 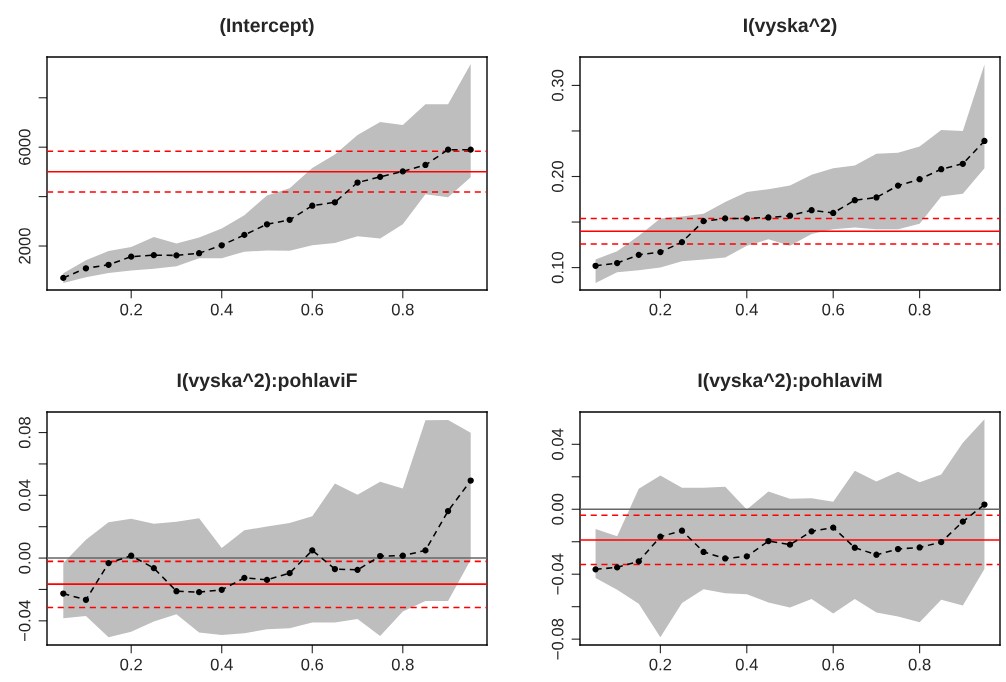 What do you see at coordinates (790, 27) in the screenshot?
I see `chart-title: I(vyska^2)` at bounding box center [790, 27].